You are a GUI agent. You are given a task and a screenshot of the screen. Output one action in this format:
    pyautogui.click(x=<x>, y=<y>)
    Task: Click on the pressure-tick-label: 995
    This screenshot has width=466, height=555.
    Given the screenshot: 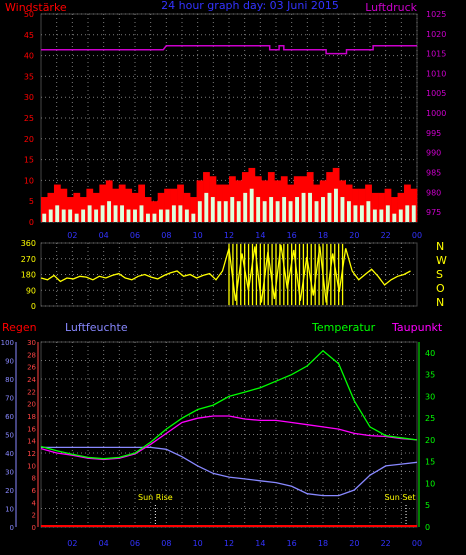 What is the action you would take?
    pyautogui.click(x=433, y=133)
    